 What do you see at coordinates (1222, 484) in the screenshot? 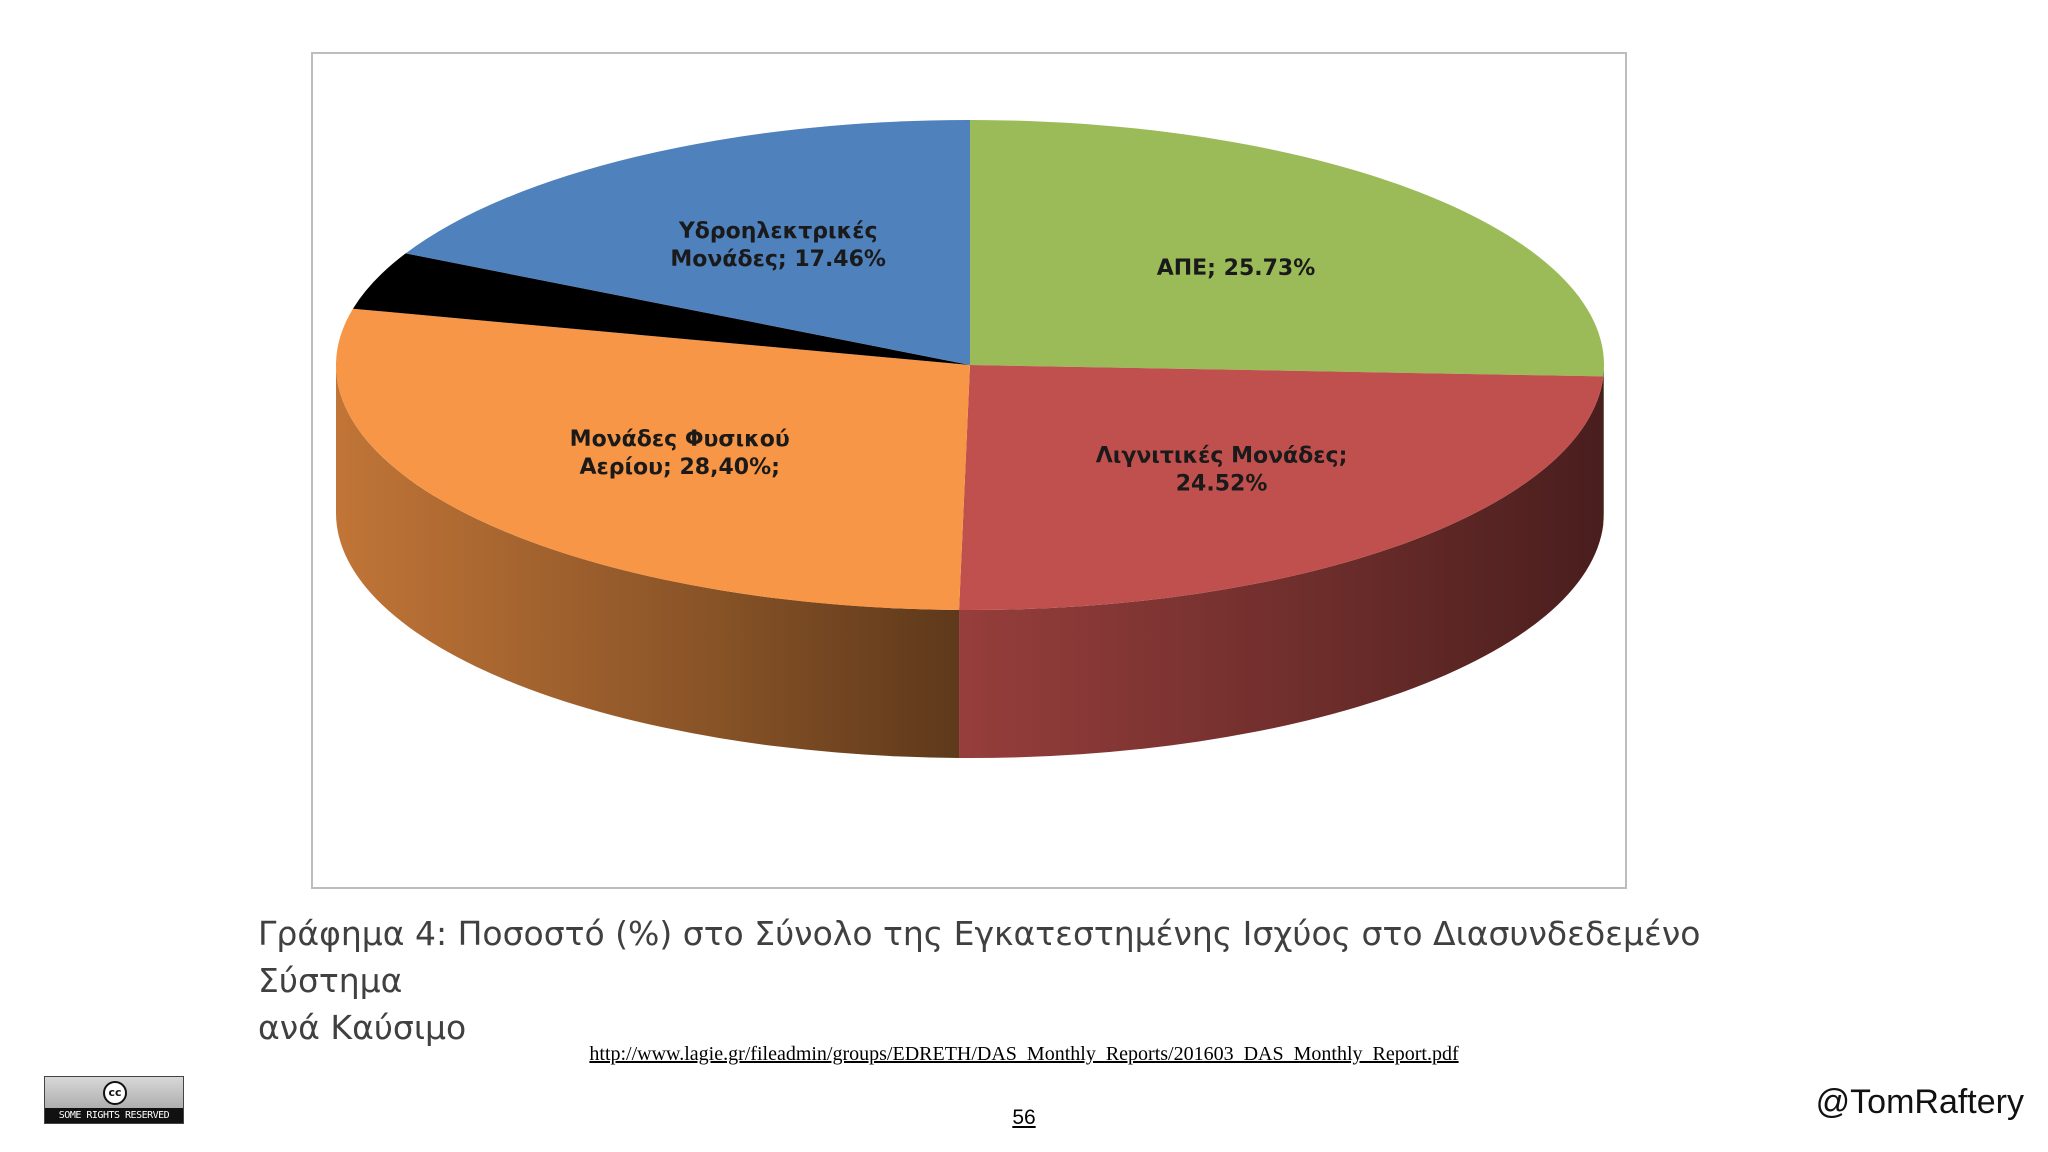
I see `slice-data-label: 24.52%` at bounding box center [1222, 484].